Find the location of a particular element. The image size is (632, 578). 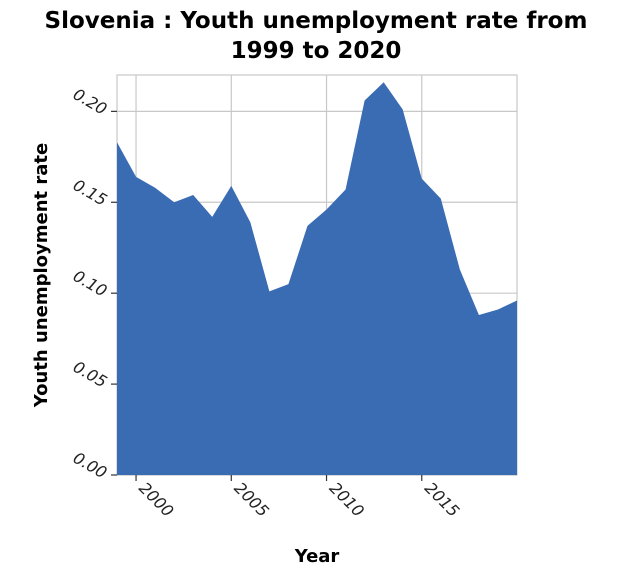

x-tick-label: 2005 is located at coordinates (251, 499).